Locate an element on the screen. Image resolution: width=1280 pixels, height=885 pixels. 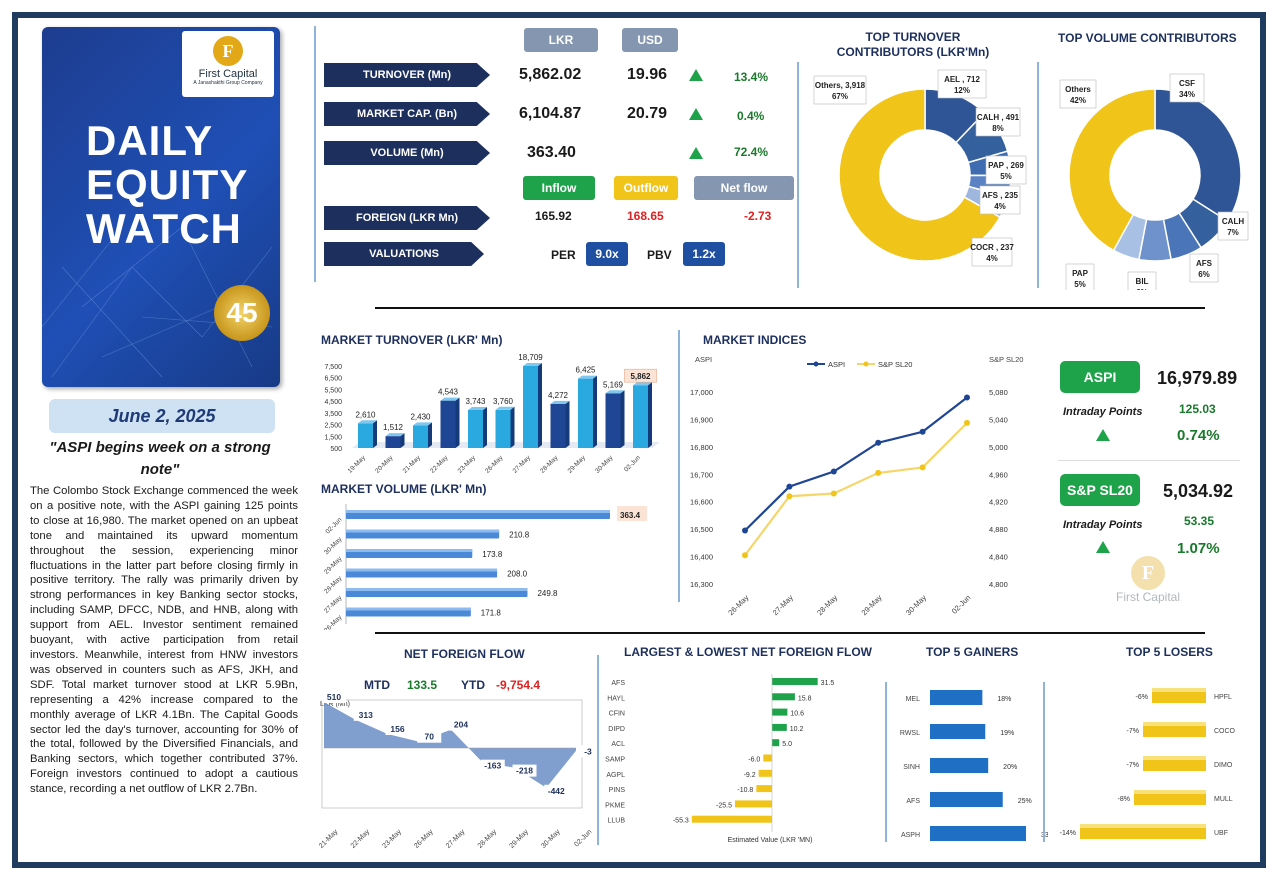
data-label: 510 is located at coordinates (334, 698).